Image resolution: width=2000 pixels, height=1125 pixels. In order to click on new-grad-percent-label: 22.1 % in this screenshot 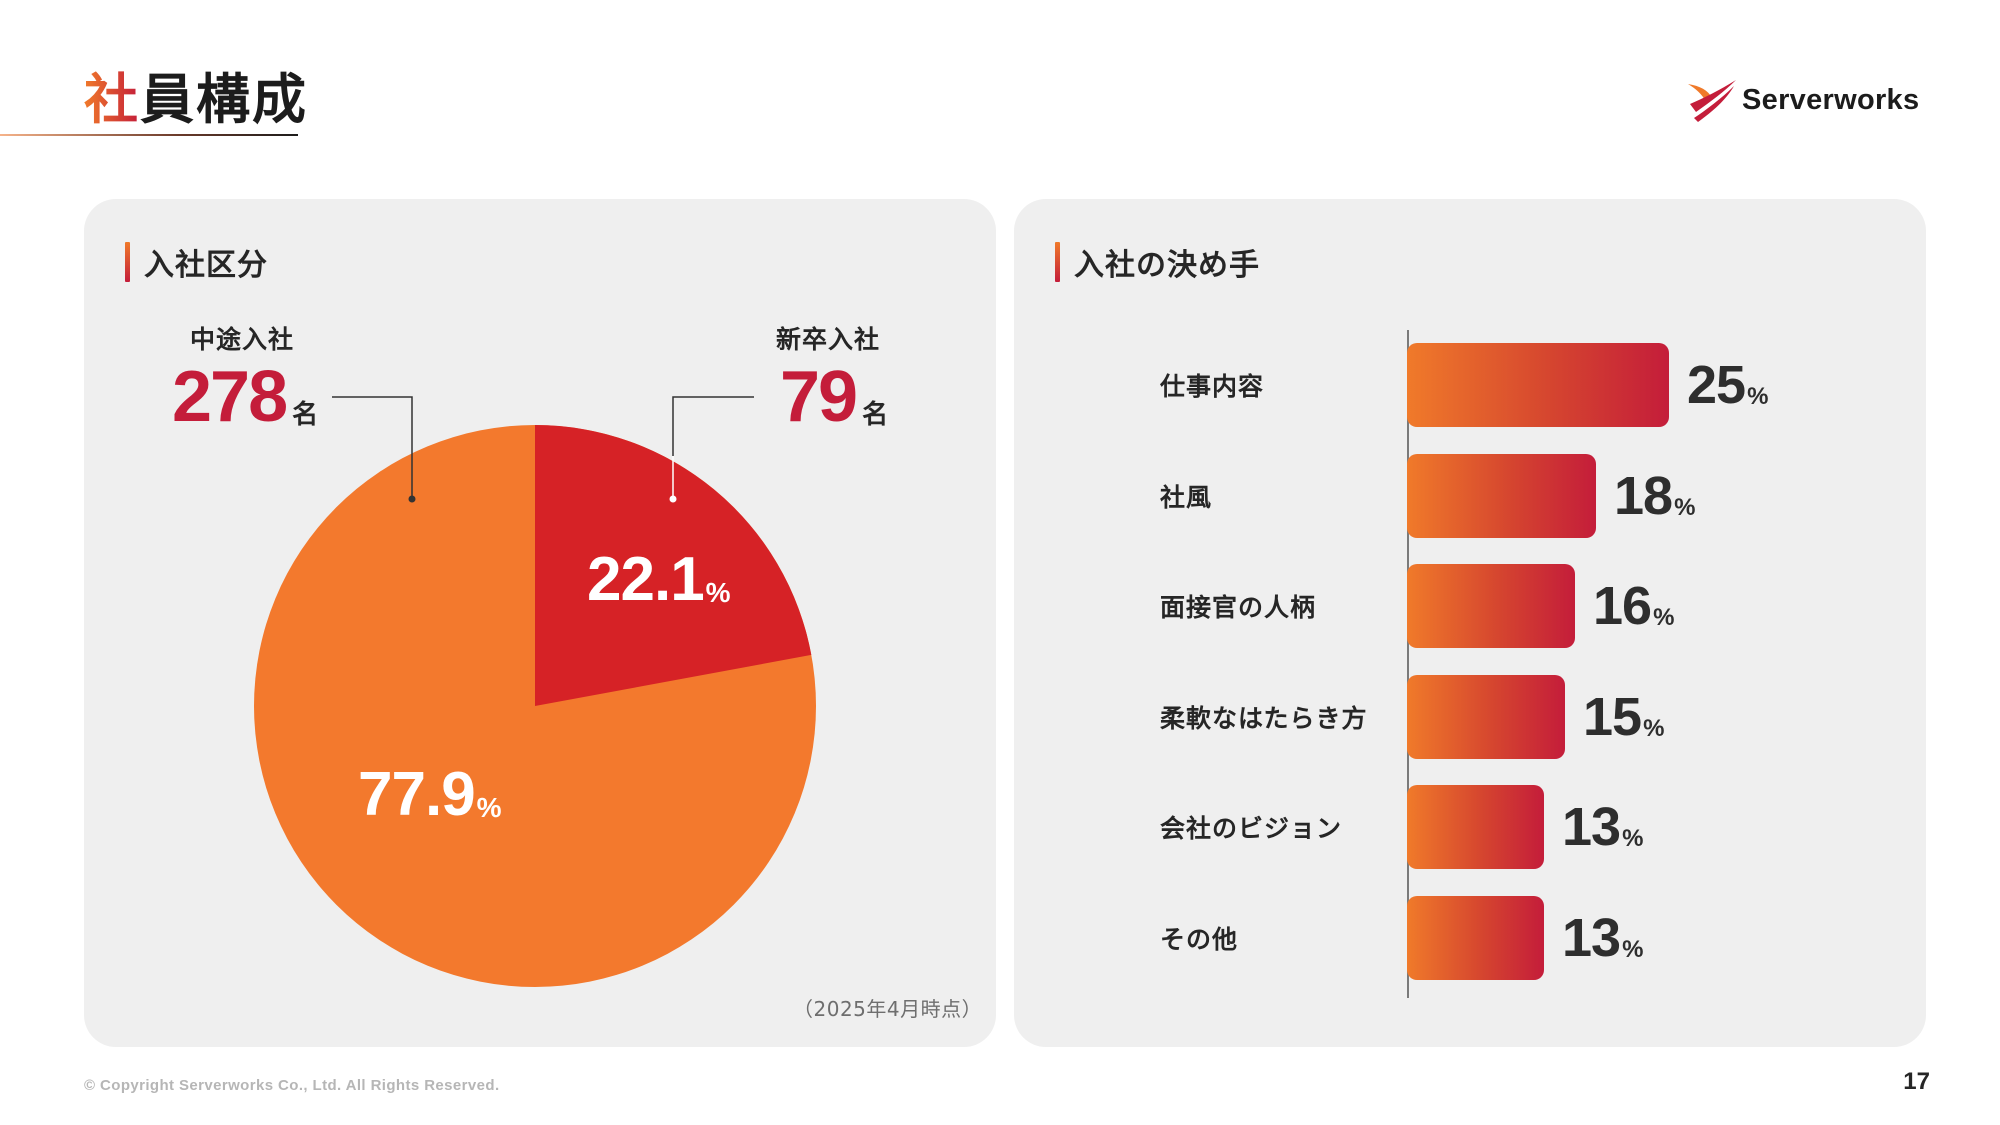, I will do `click(659, 579)`.